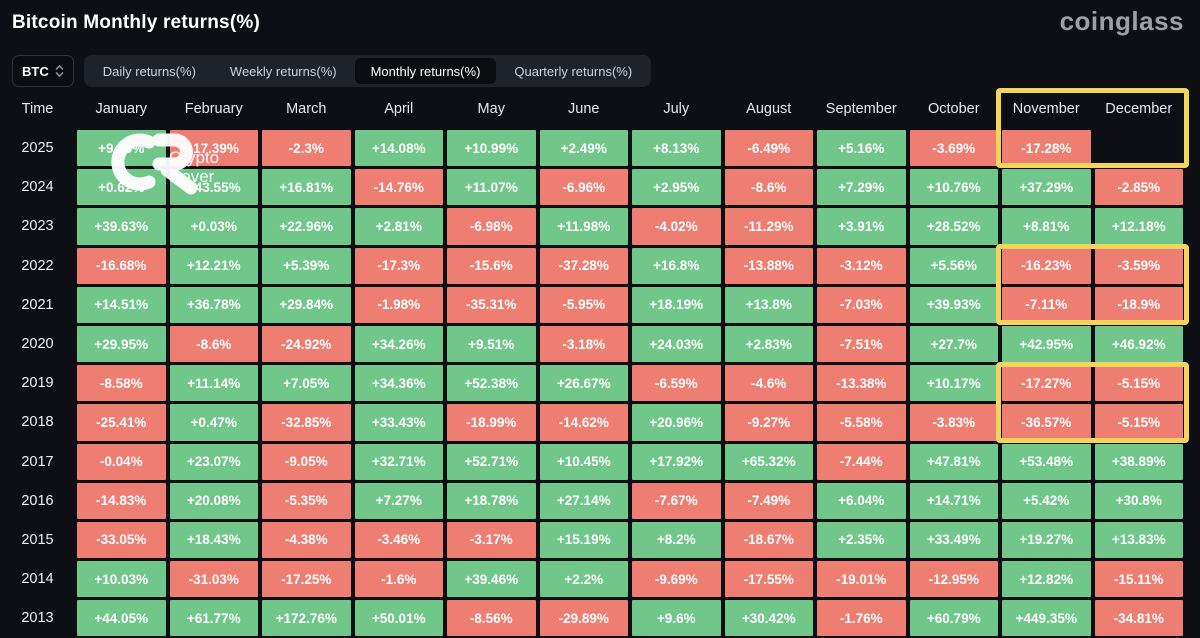  I want to click on year-label: 2013, so click(37, 618).